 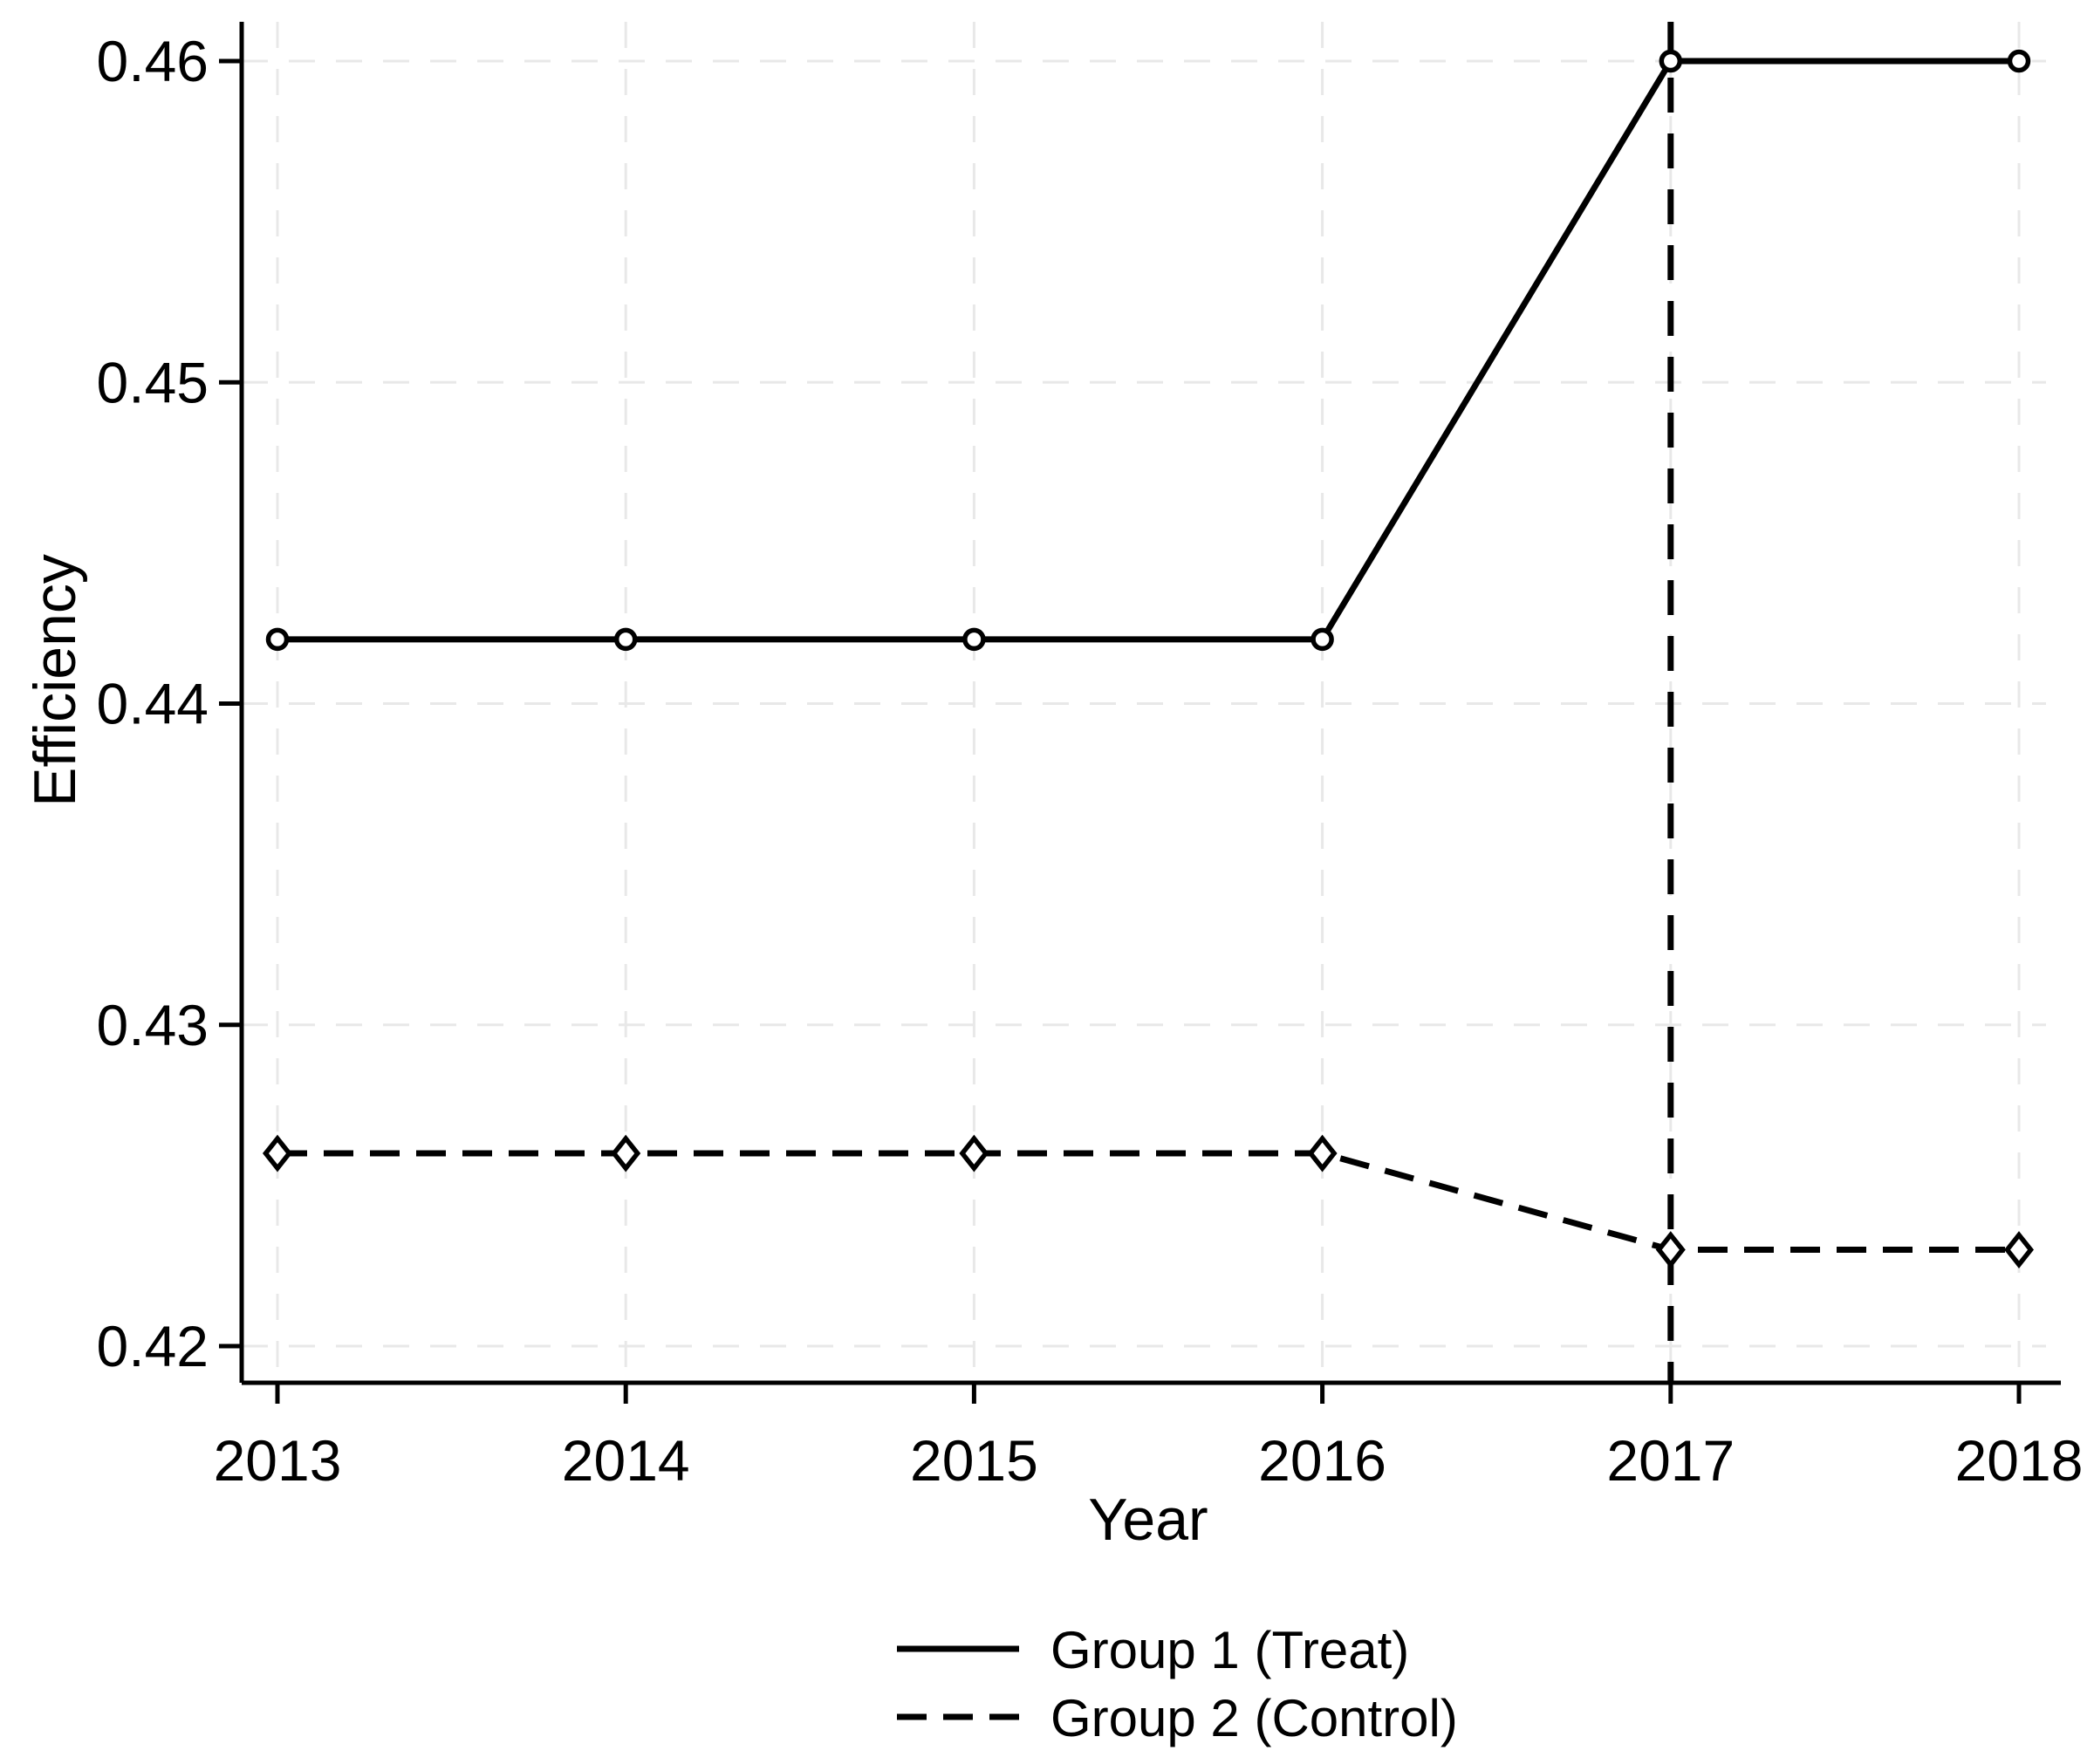 What do you see at coordinates (153, 1025) in the screenshot?
I see `y-tick-label-0.43: 0.43` at bounding box center [153, 1025].